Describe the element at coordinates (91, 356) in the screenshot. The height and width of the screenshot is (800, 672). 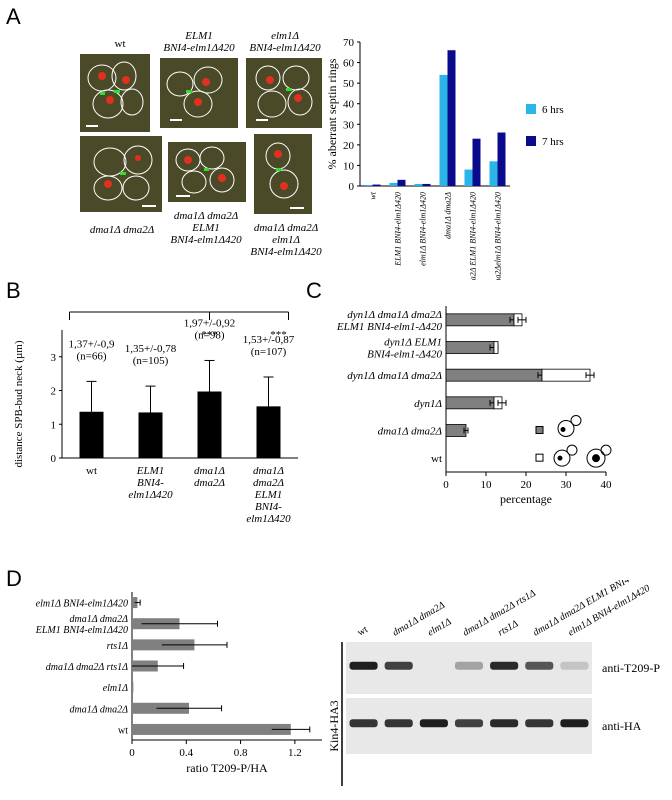
I see `count-annotation: (n=66)` at that location.